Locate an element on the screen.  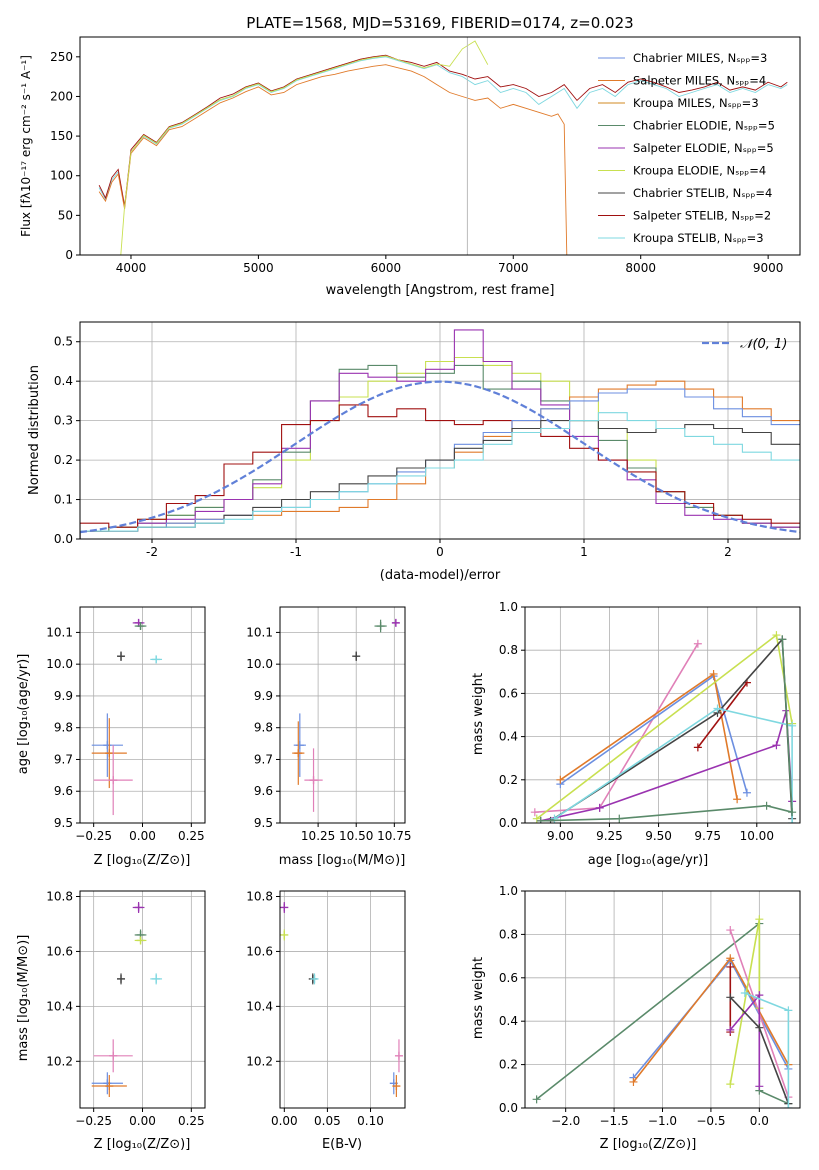
z_weight-weight-line is located at coordinates (767, 1050).